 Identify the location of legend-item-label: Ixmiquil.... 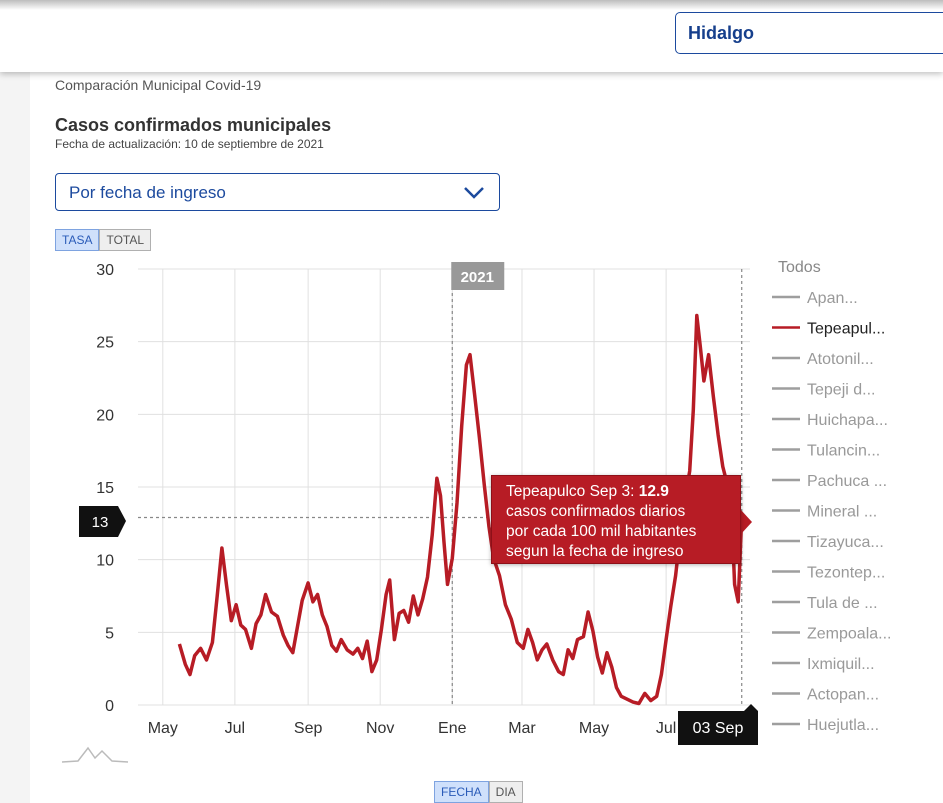
(841, 664).